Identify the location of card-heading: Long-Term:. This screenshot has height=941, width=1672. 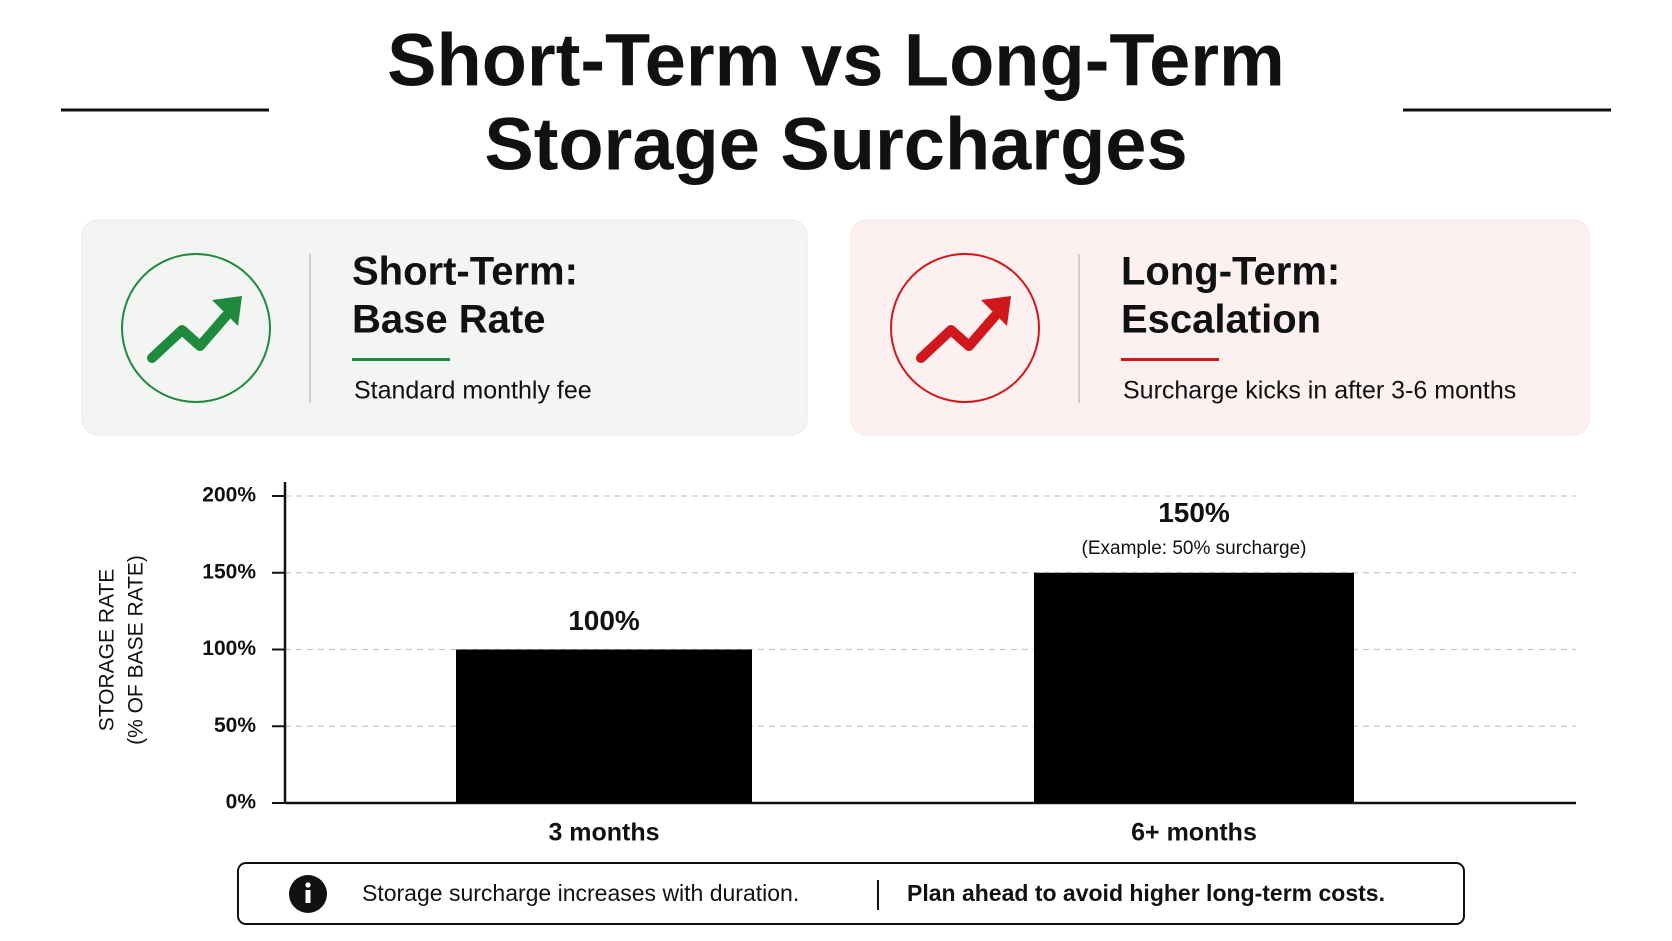
(1230, 272).